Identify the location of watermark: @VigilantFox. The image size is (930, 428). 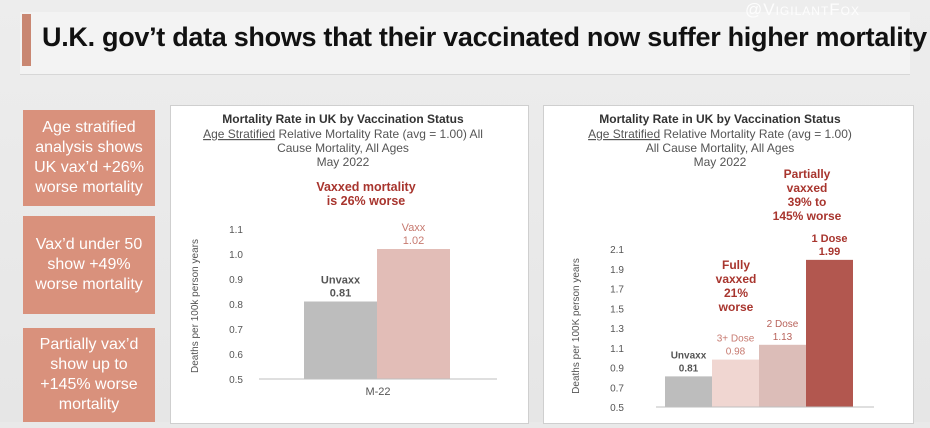
(802, 9).